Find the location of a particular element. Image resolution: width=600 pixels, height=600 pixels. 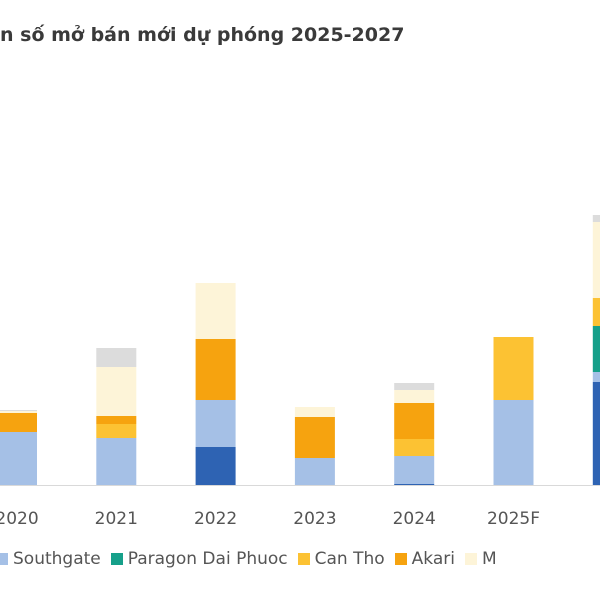

bar-segment-2021-southgate is located at coordinates (116, 461).